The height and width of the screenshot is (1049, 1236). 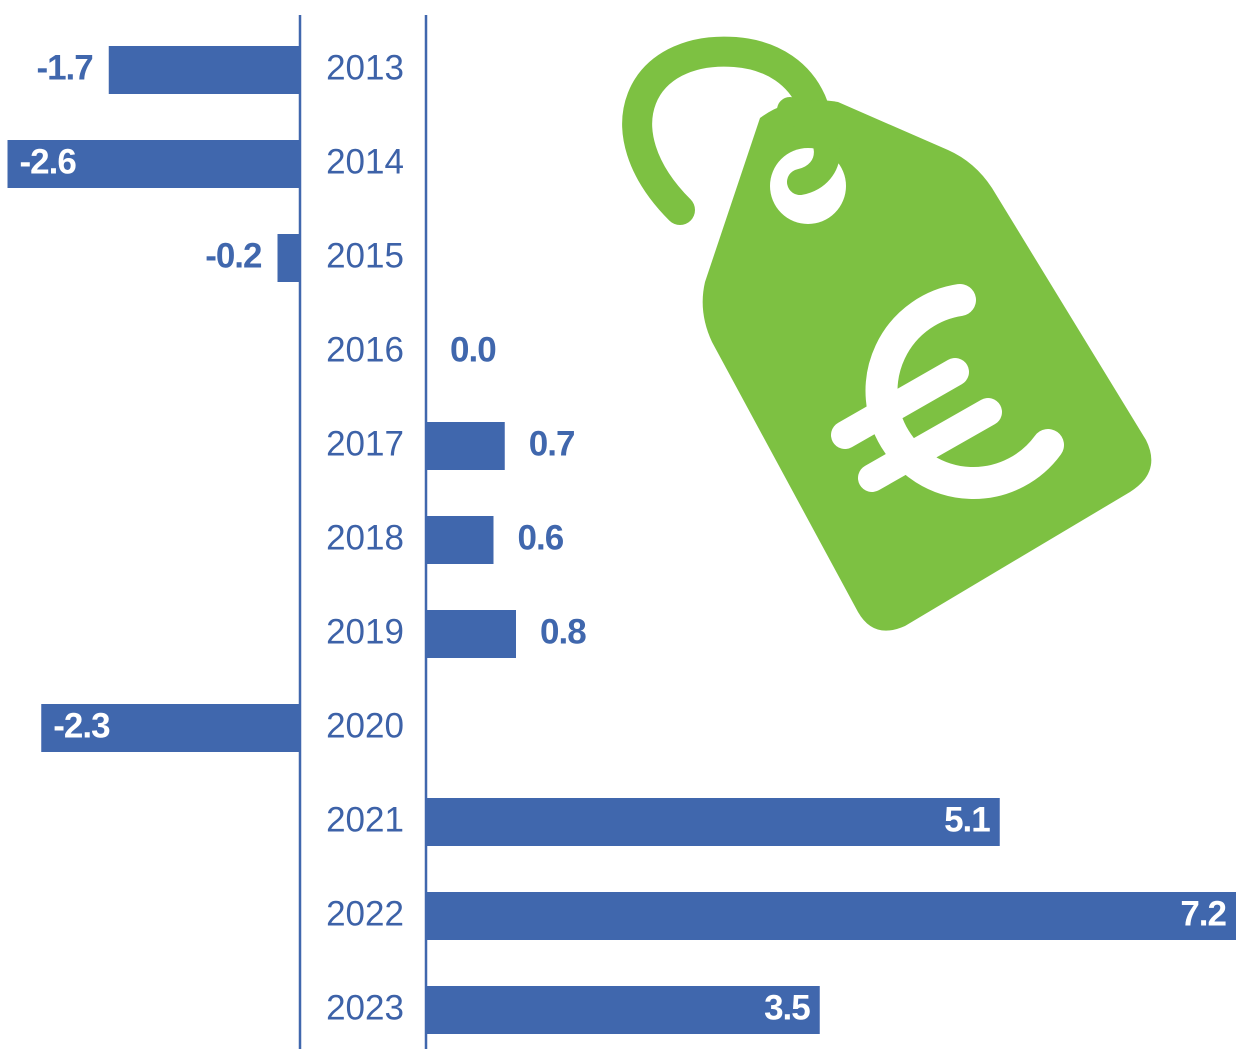 What do you see at coordinates (365, 255) in the screenshot?
I see `year-label: 2015` at bounding box center [365, 255].